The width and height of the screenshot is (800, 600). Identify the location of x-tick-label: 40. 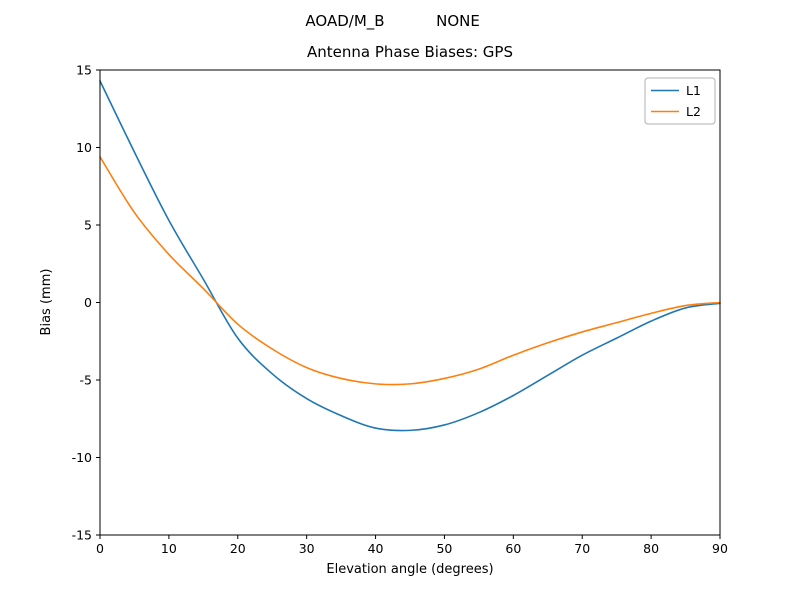
(376, 548).